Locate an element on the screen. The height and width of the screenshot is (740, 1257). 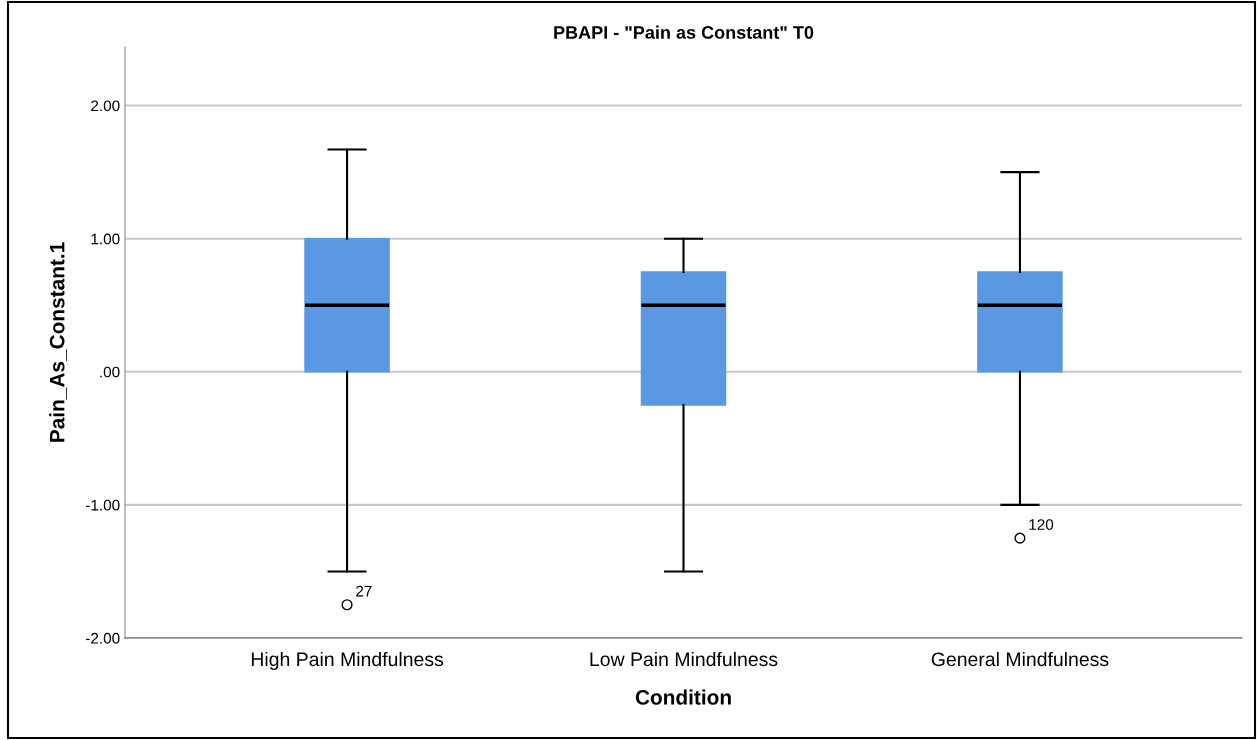
x-tick-label: High Pain Mindfulness is located at coordinates (347, 661).